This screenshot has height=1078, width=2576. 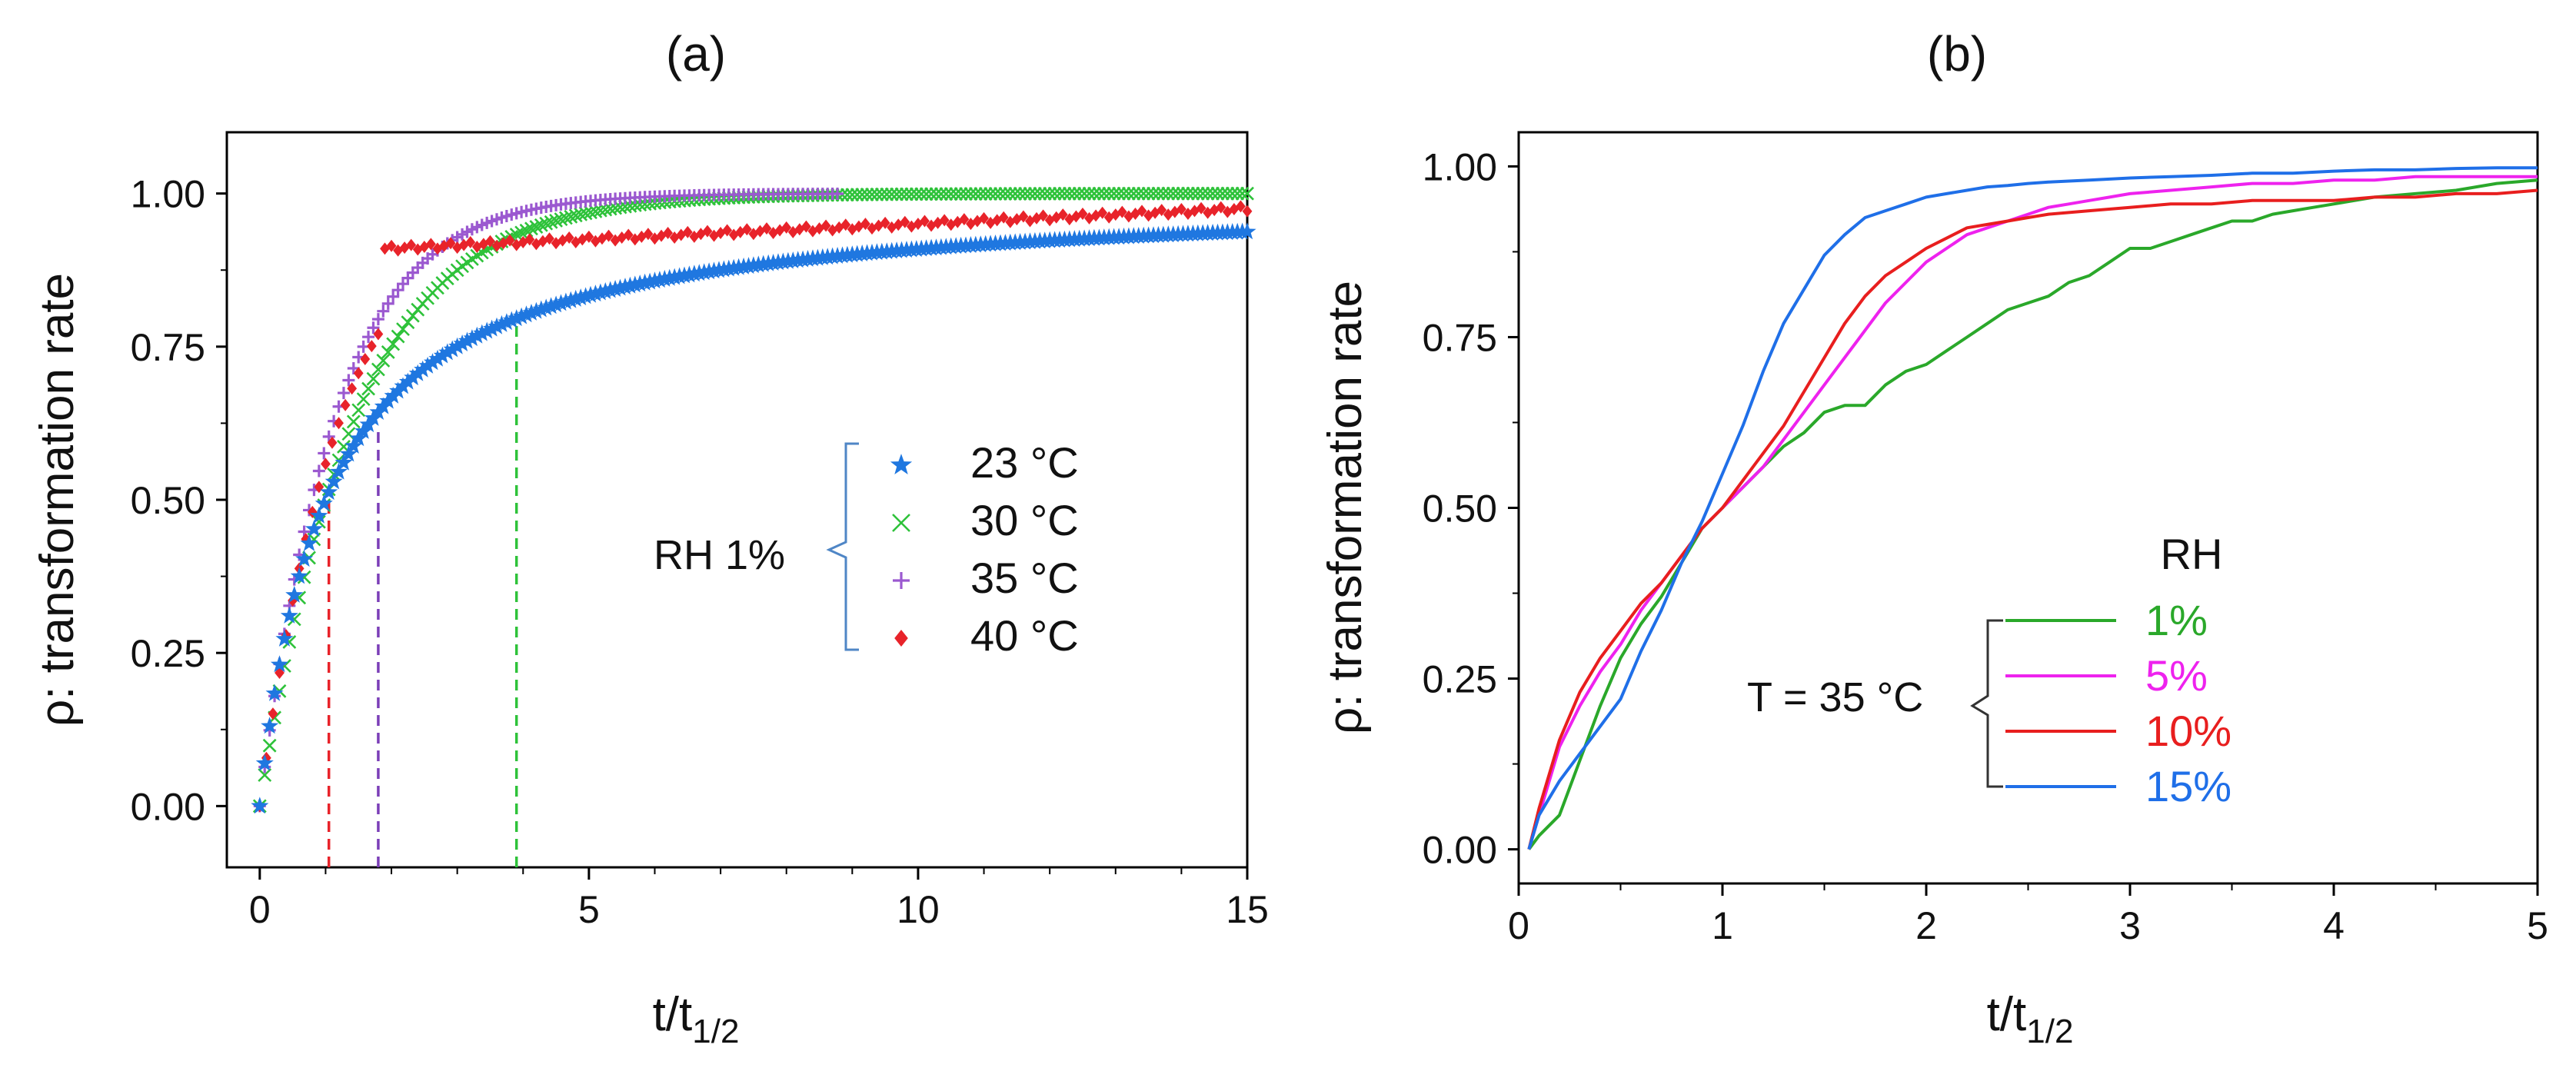 I want to click on panel-a-xlabel-sub: 1/2, so click(x=715, y=1031).